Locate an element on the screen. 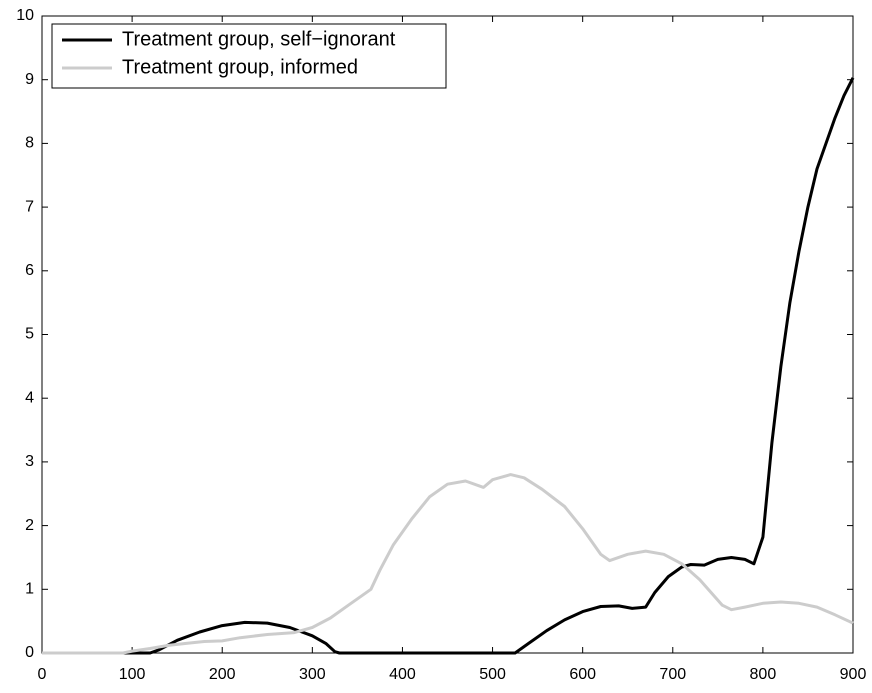 Image resolution: width=872 pixels, height=693 pixels. x-tick-label: 100 is located at coordinates (132, 674).